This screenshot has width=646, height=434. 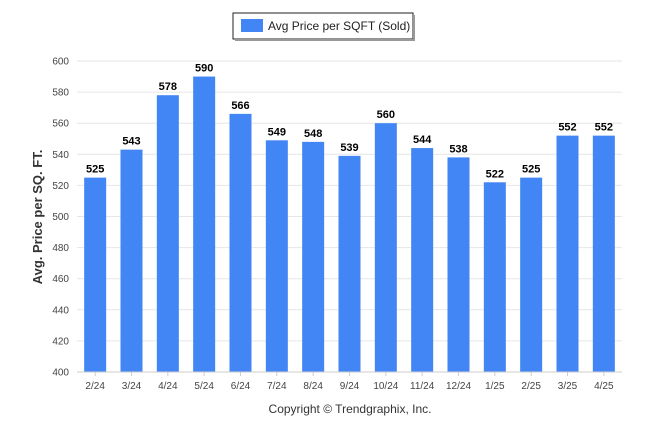 I want to click on y-axis-title: Avg. Price per SQ. FT., so click(x=37, y=217).